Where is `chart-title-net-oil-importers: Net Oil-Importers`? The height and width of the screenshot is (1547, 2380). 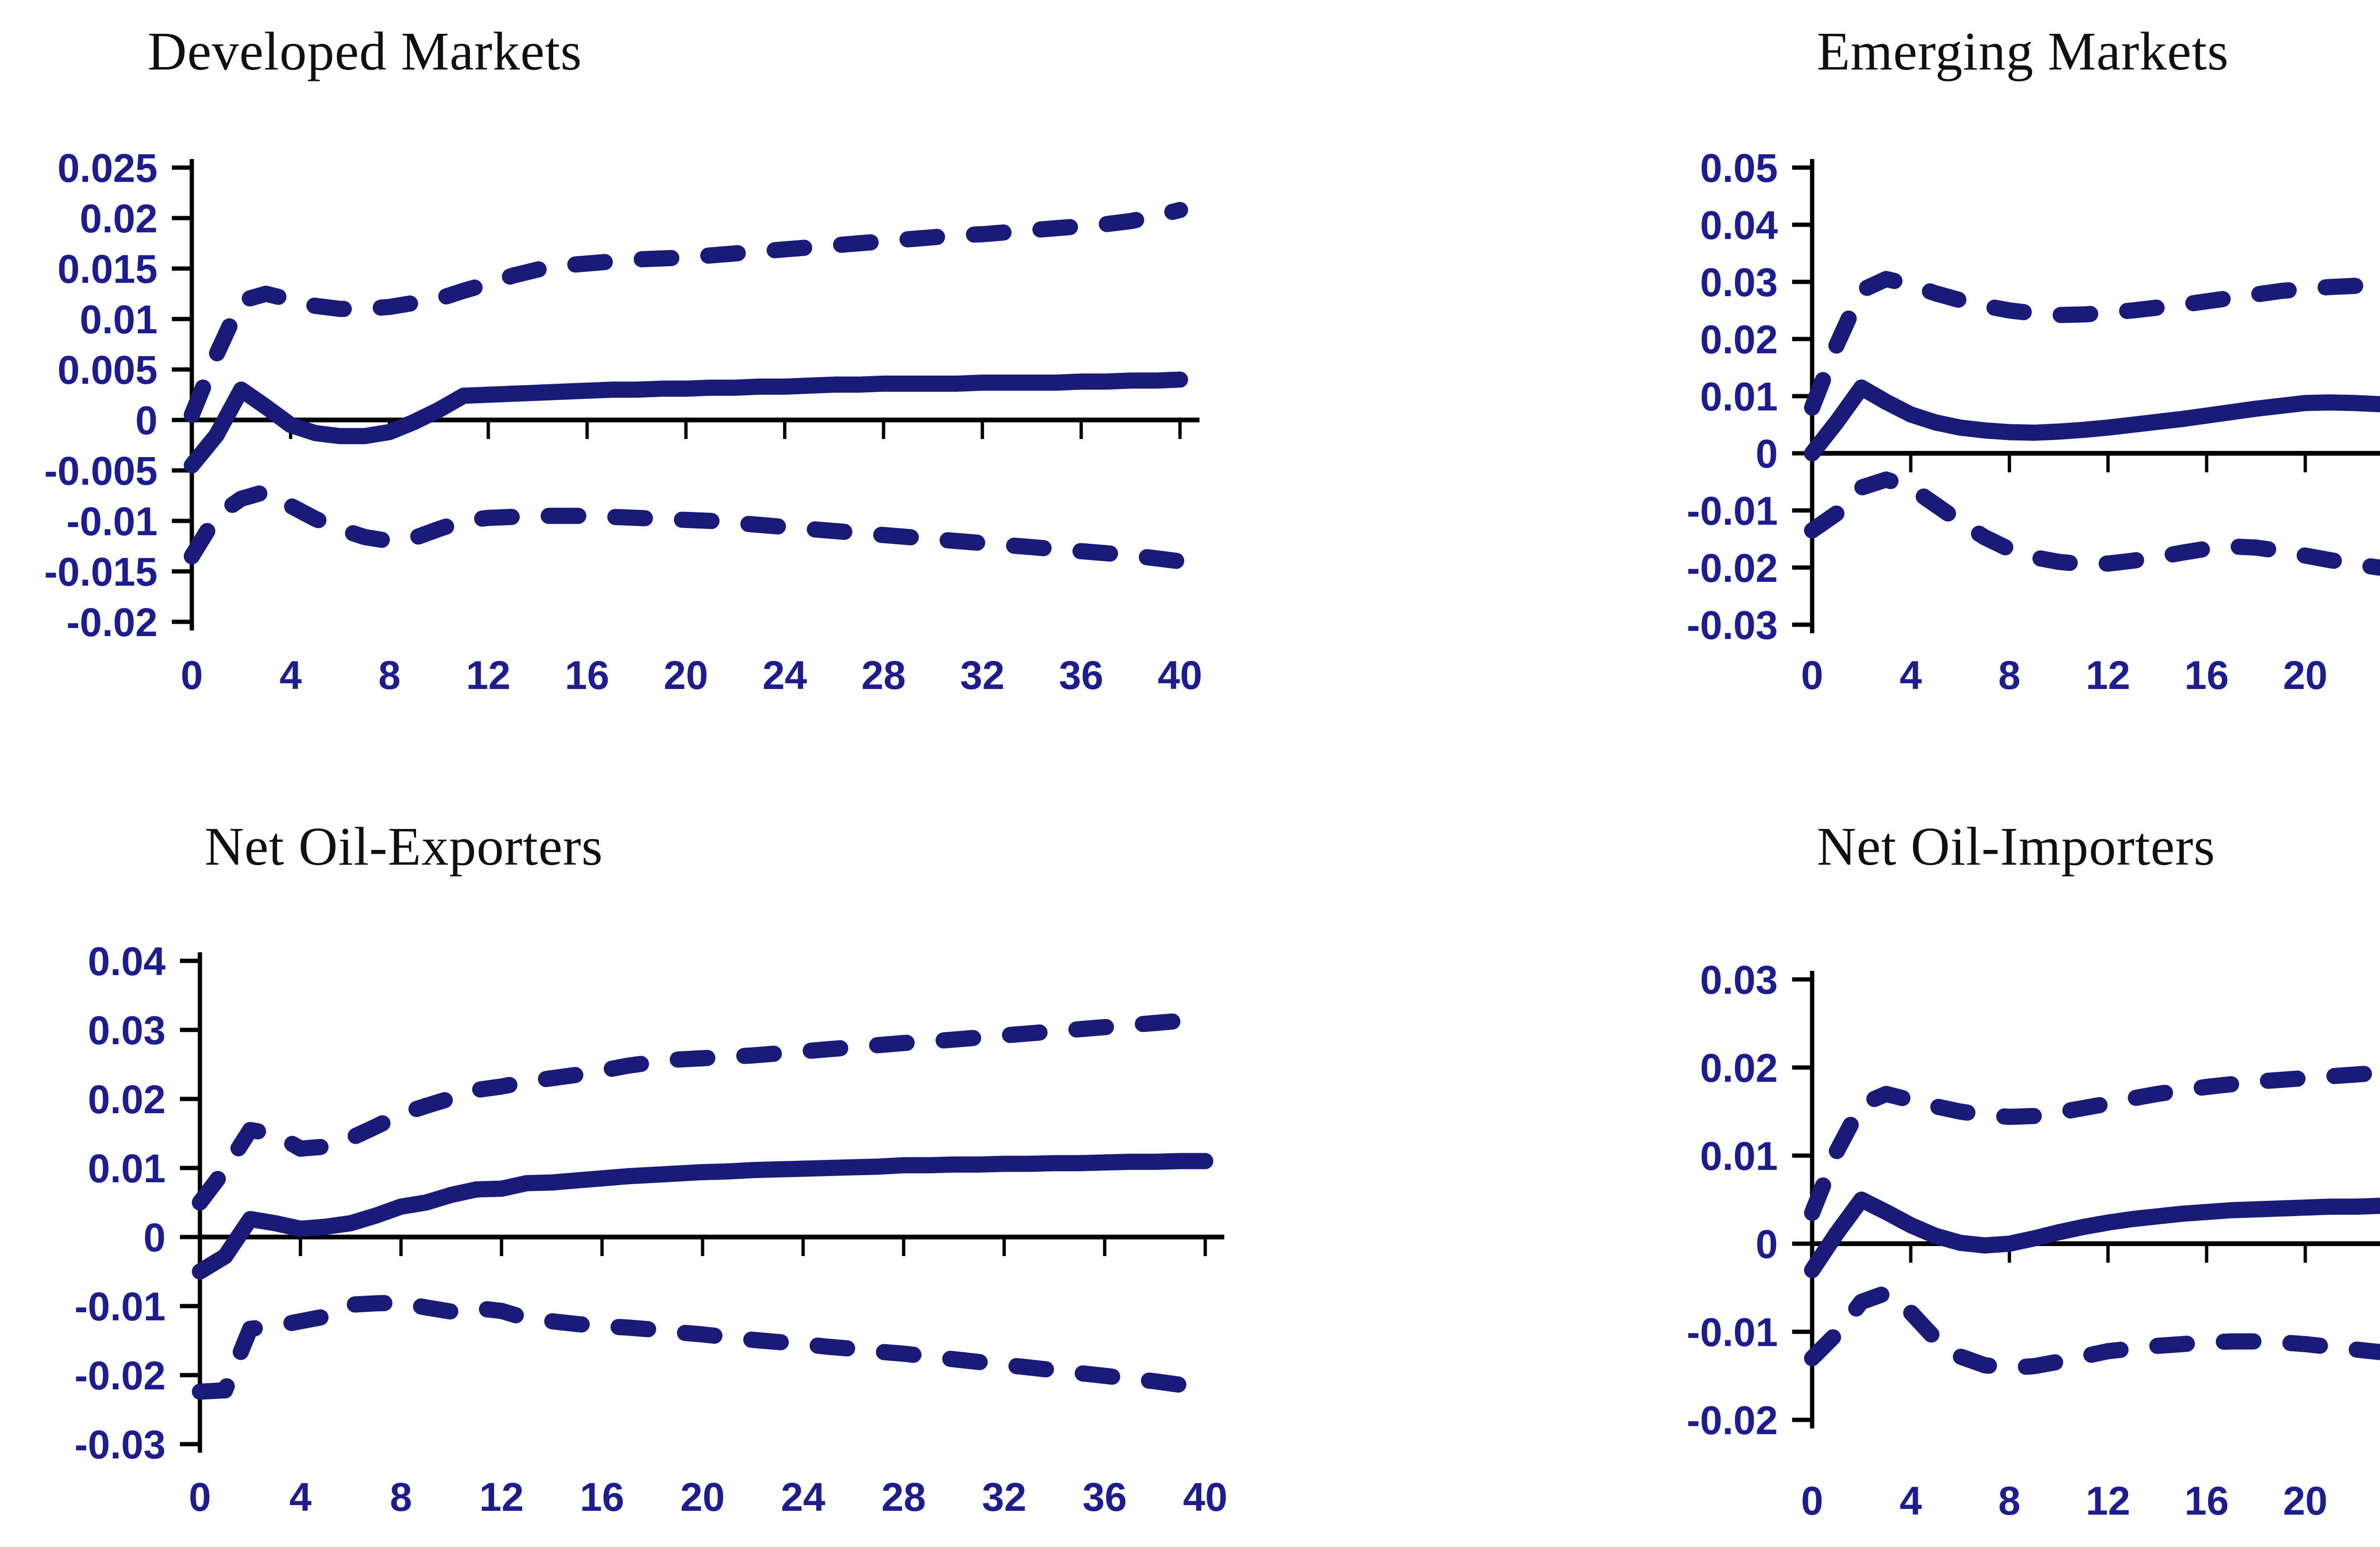 chart-title-net-oil-importers: Net Oil-Importers is located at coordinates (2016, 847).